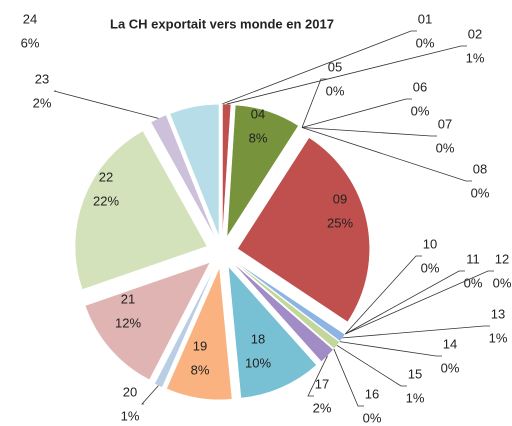 This screenshot has height=426, width=512. What do you see at coordinates (480, 168) in the screenshot?
I see `slice-name: 08` at bounding box center [480, 168].